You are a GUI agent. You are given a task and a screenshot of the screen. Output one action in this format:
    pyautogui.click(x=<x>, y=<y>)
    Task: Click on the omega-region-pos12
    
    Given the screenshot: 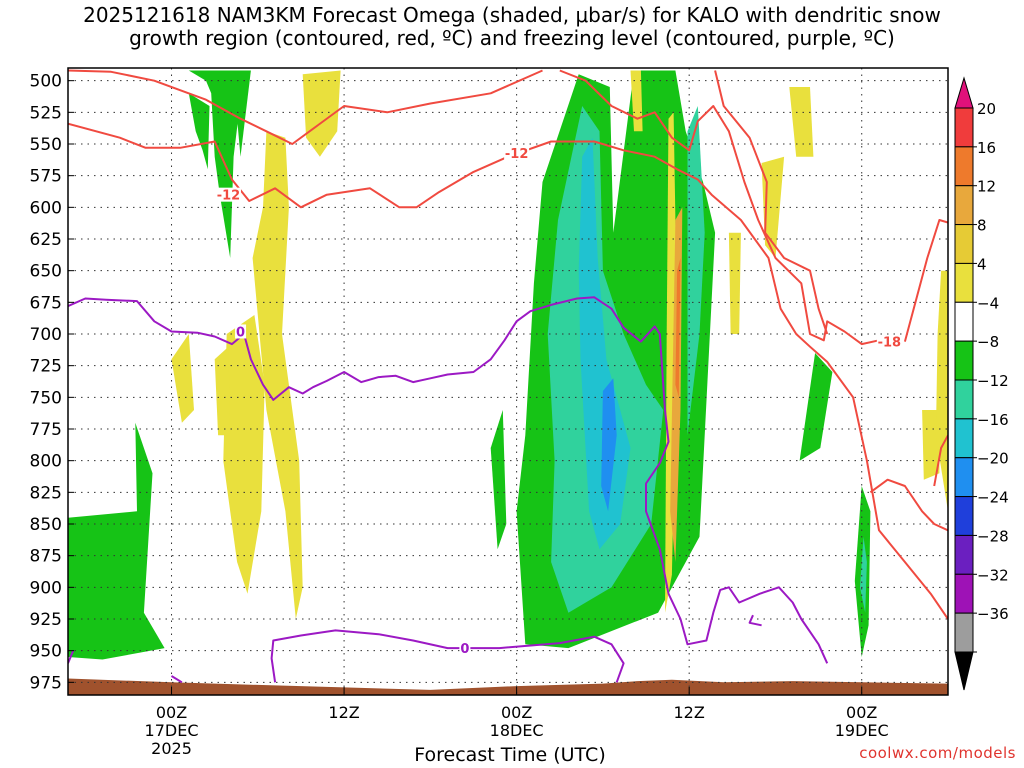 What is the action you would take?
    pyautogui.click(x=678, y=328)
    